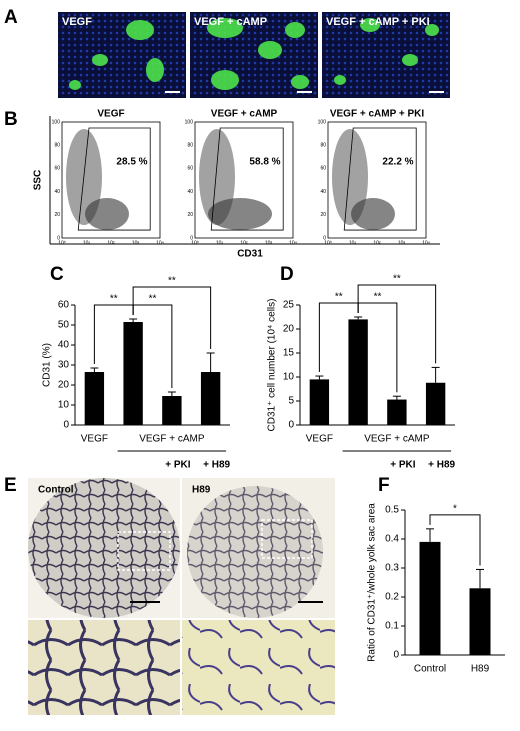 This screenshot has width=520, height=731. I want to click on y-tick-label: 0.5, so click(392, 510).